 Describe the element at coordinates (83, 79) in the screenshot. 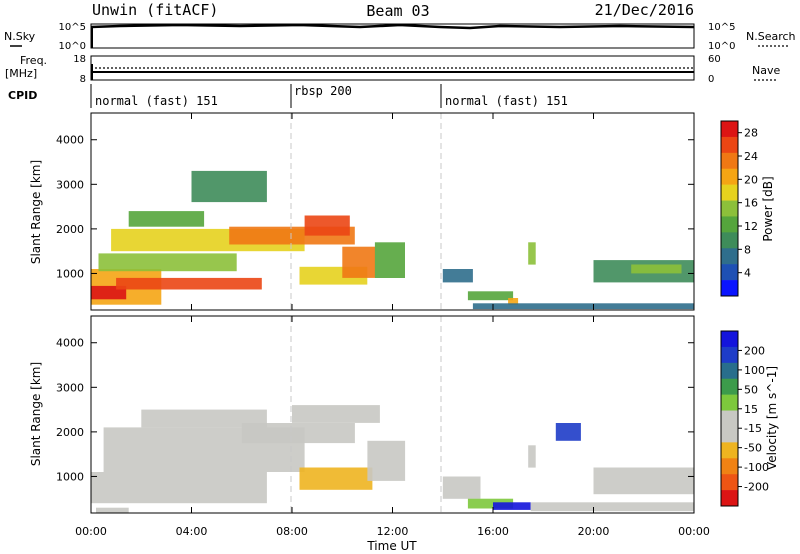

I see `freq-tick-bottom: 8` at that location.